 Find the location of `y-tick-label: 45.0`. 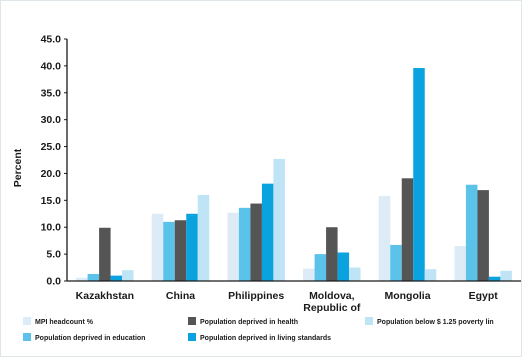

y-tick-label: 45.0 is located at coordinates (51, 40).